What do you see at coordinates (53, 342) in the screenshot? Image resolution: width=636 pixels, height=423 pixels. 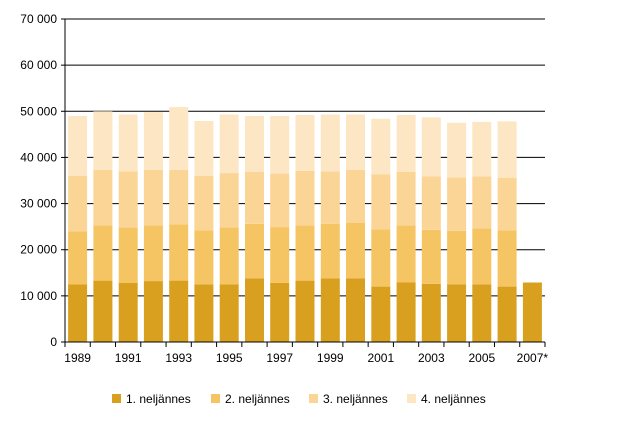 I see `y-tick-label: 0` at bounding box center [53, 342].